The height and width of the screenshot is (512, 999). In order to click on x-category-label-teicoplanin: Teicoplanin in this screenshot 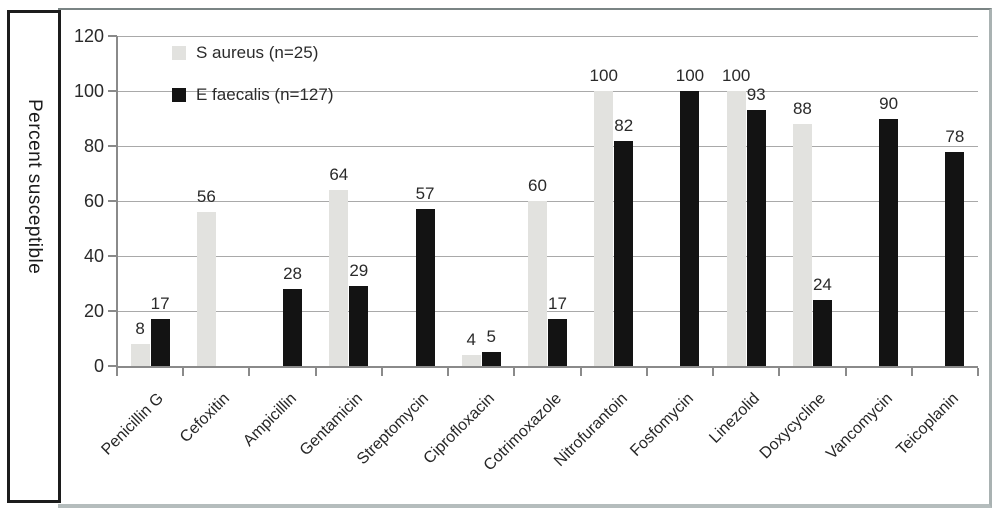, I will do `click(927, 424)`.